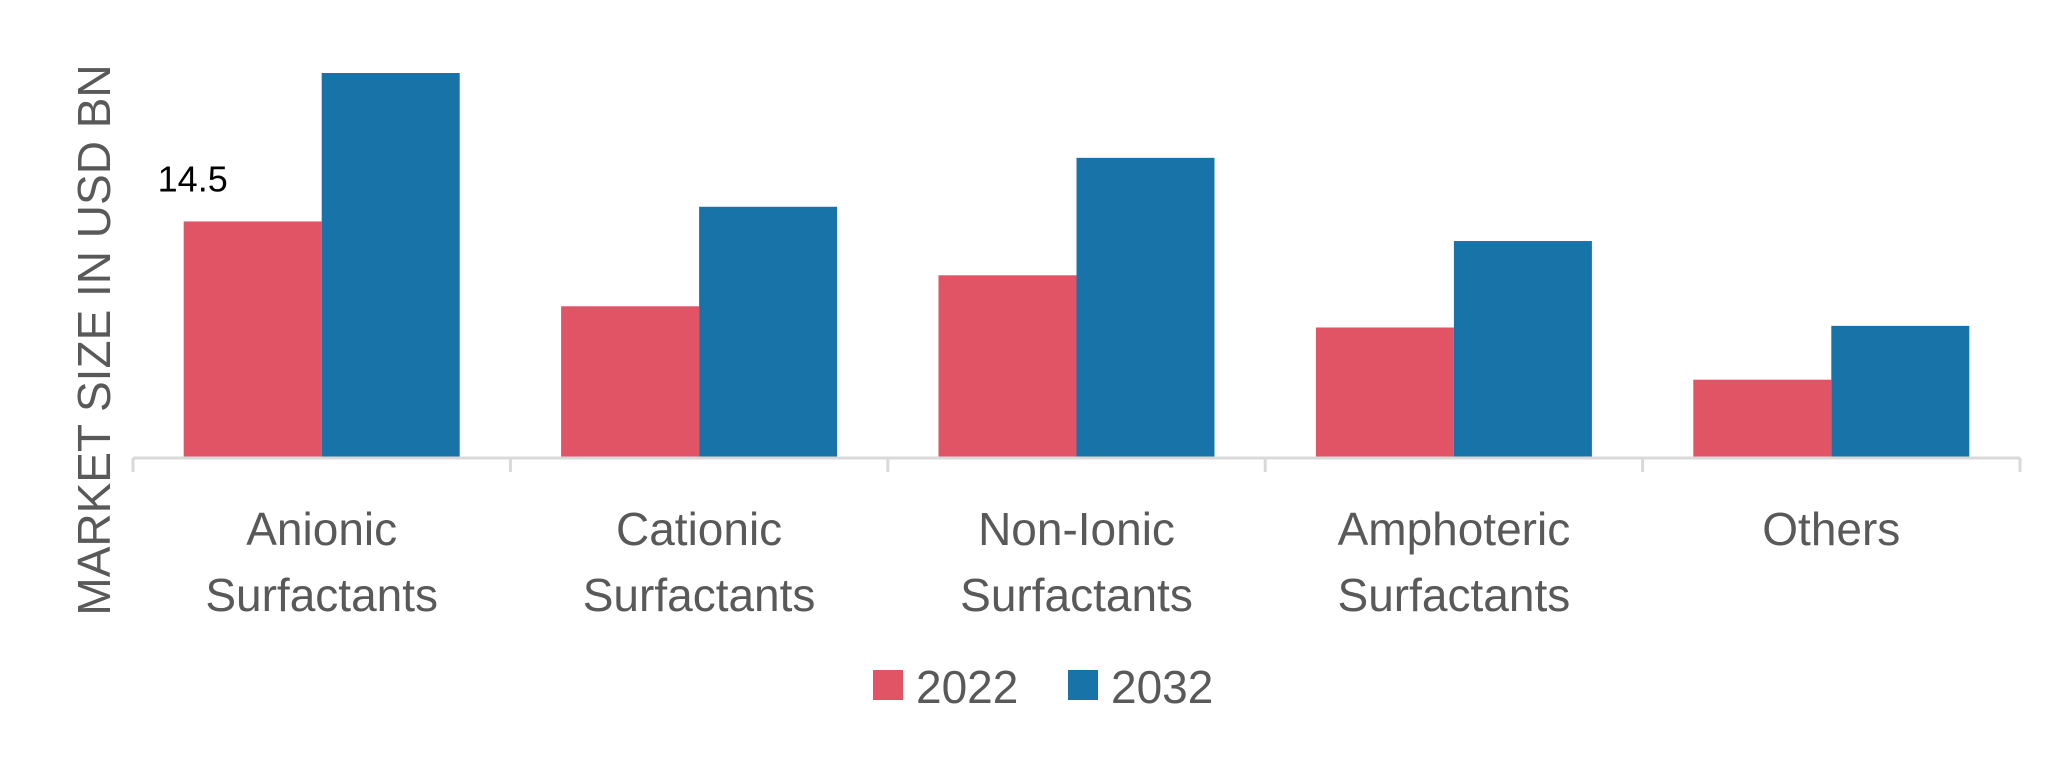  What do you see at coordinates (1831, 529) in the screenshot?
I see `category-label-4: Others` at bounding box center [1831, 529].